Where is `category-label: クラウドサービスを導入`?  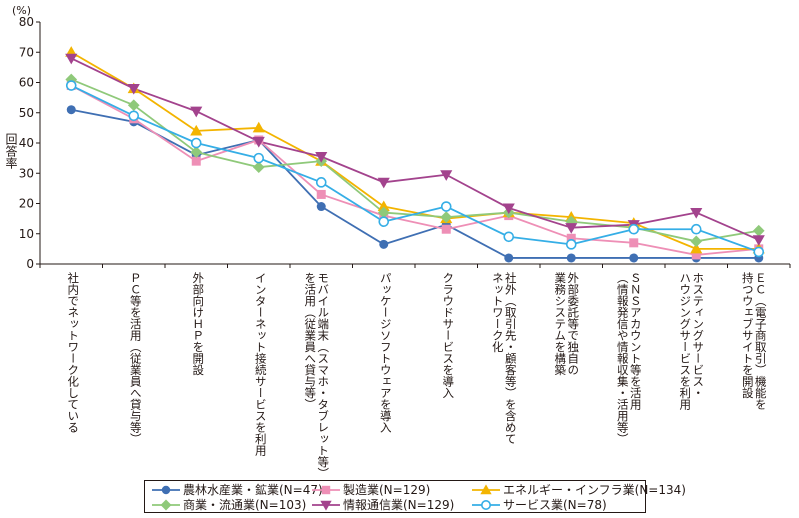
category-label: クラウドサービスを導入 is located at coordinates (448, 335).